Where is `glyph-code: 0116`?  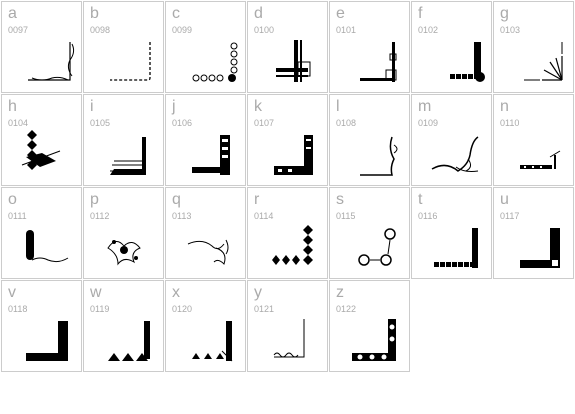 glyph-code: 0116 is located at coordinates (428, 216).